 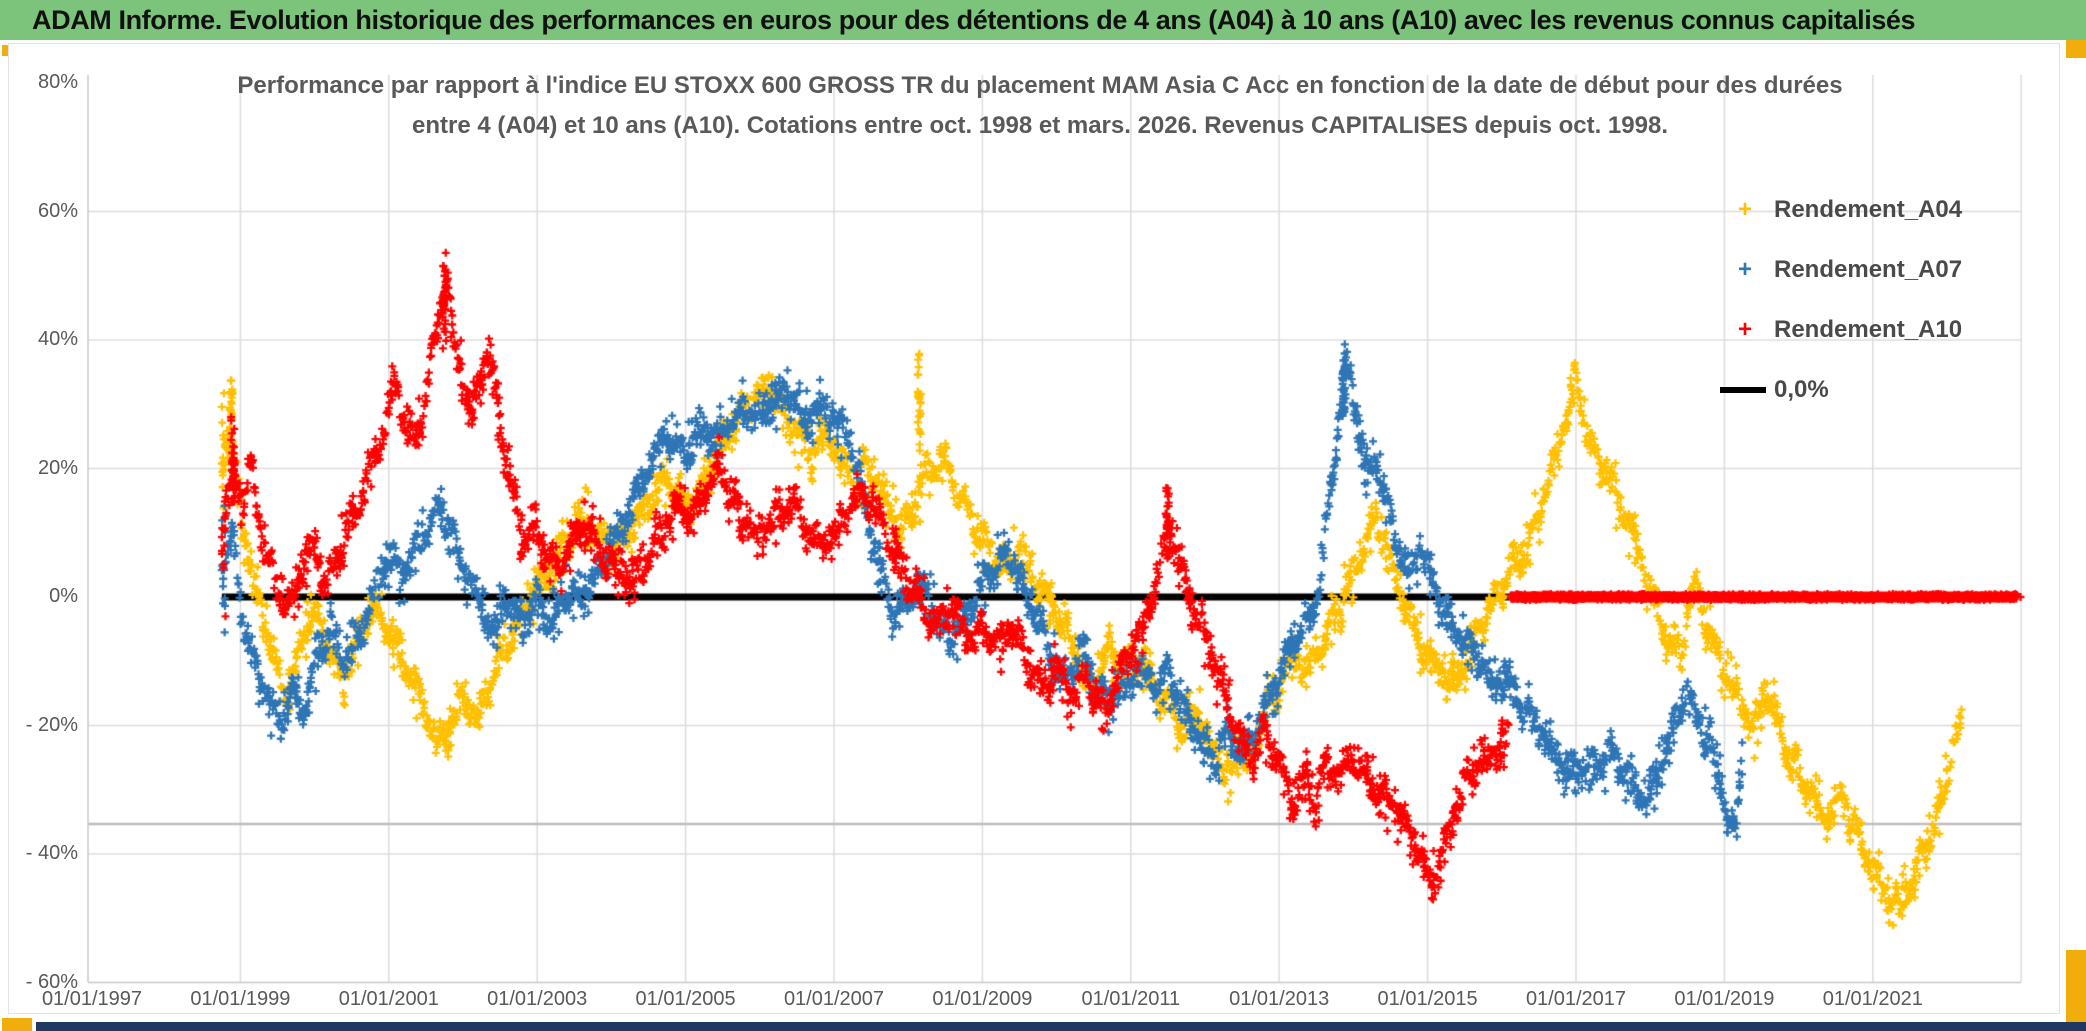 What do you see at coordinates (1868, 209) in the screenshot?
I see `legend-label: Rendement_A04` at bounding box center [1868, 209].